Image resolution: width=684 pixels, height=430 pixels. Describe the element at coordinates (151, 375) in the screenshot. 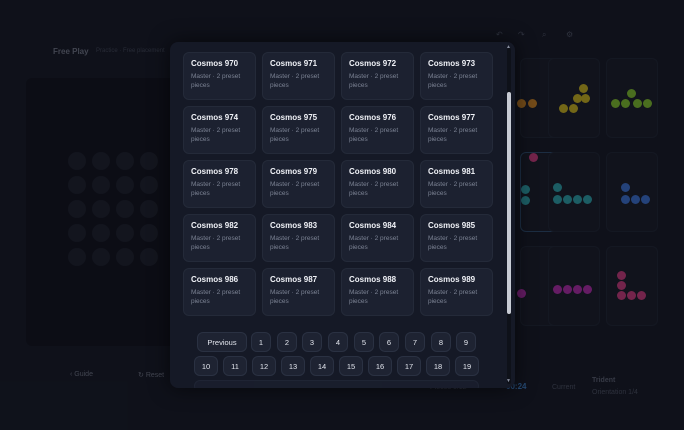

I see `reset-button: ↻ Reset` at that location.